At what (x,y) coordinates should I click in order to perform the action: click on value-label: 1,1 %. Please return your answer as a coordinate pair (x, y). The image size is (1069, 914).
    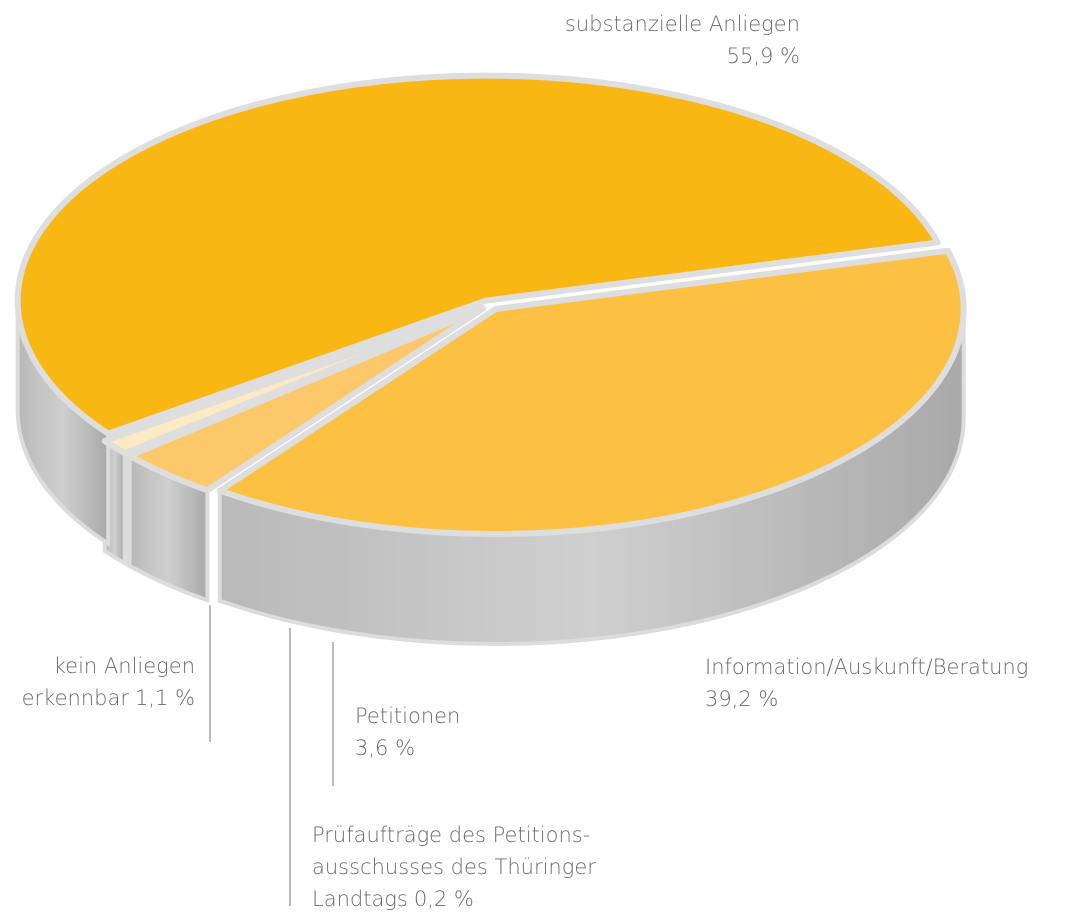
    Looking at the image, I should click on (165, 698).